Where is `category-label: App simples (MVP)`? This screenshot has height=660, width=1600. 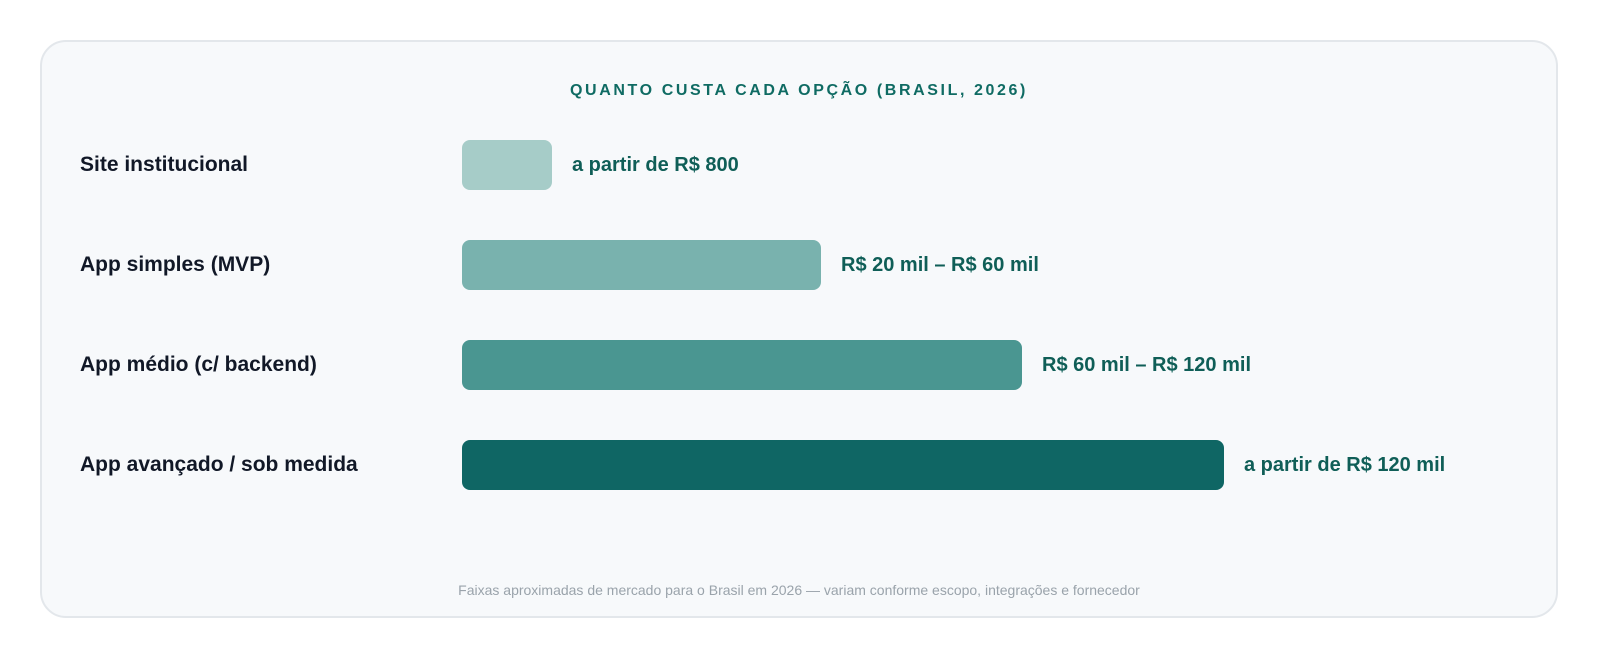 category-label: App simples (MVP) is located at coordinates (175, 264).